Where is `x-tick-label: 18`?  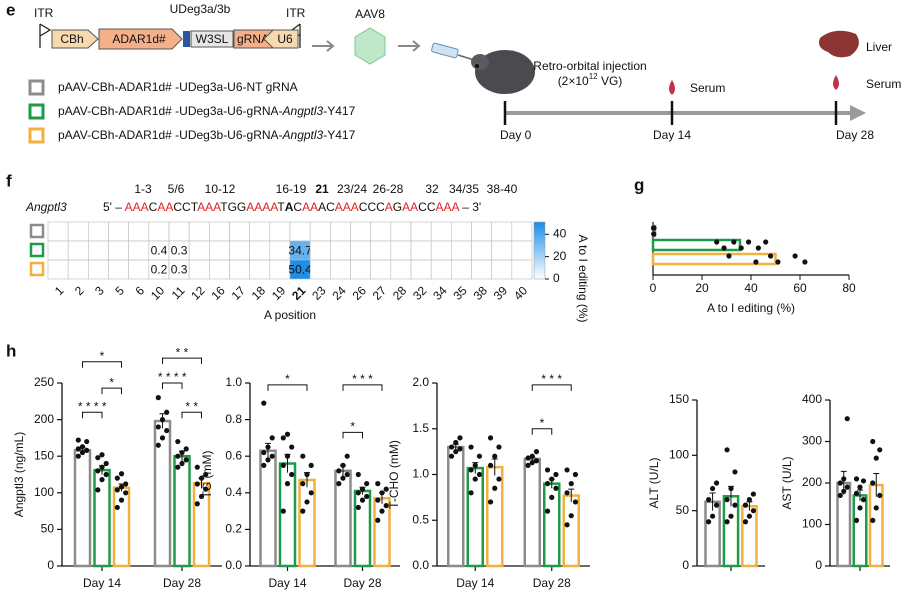
x-tick-label: 18 is located at coordinates (259, 293).